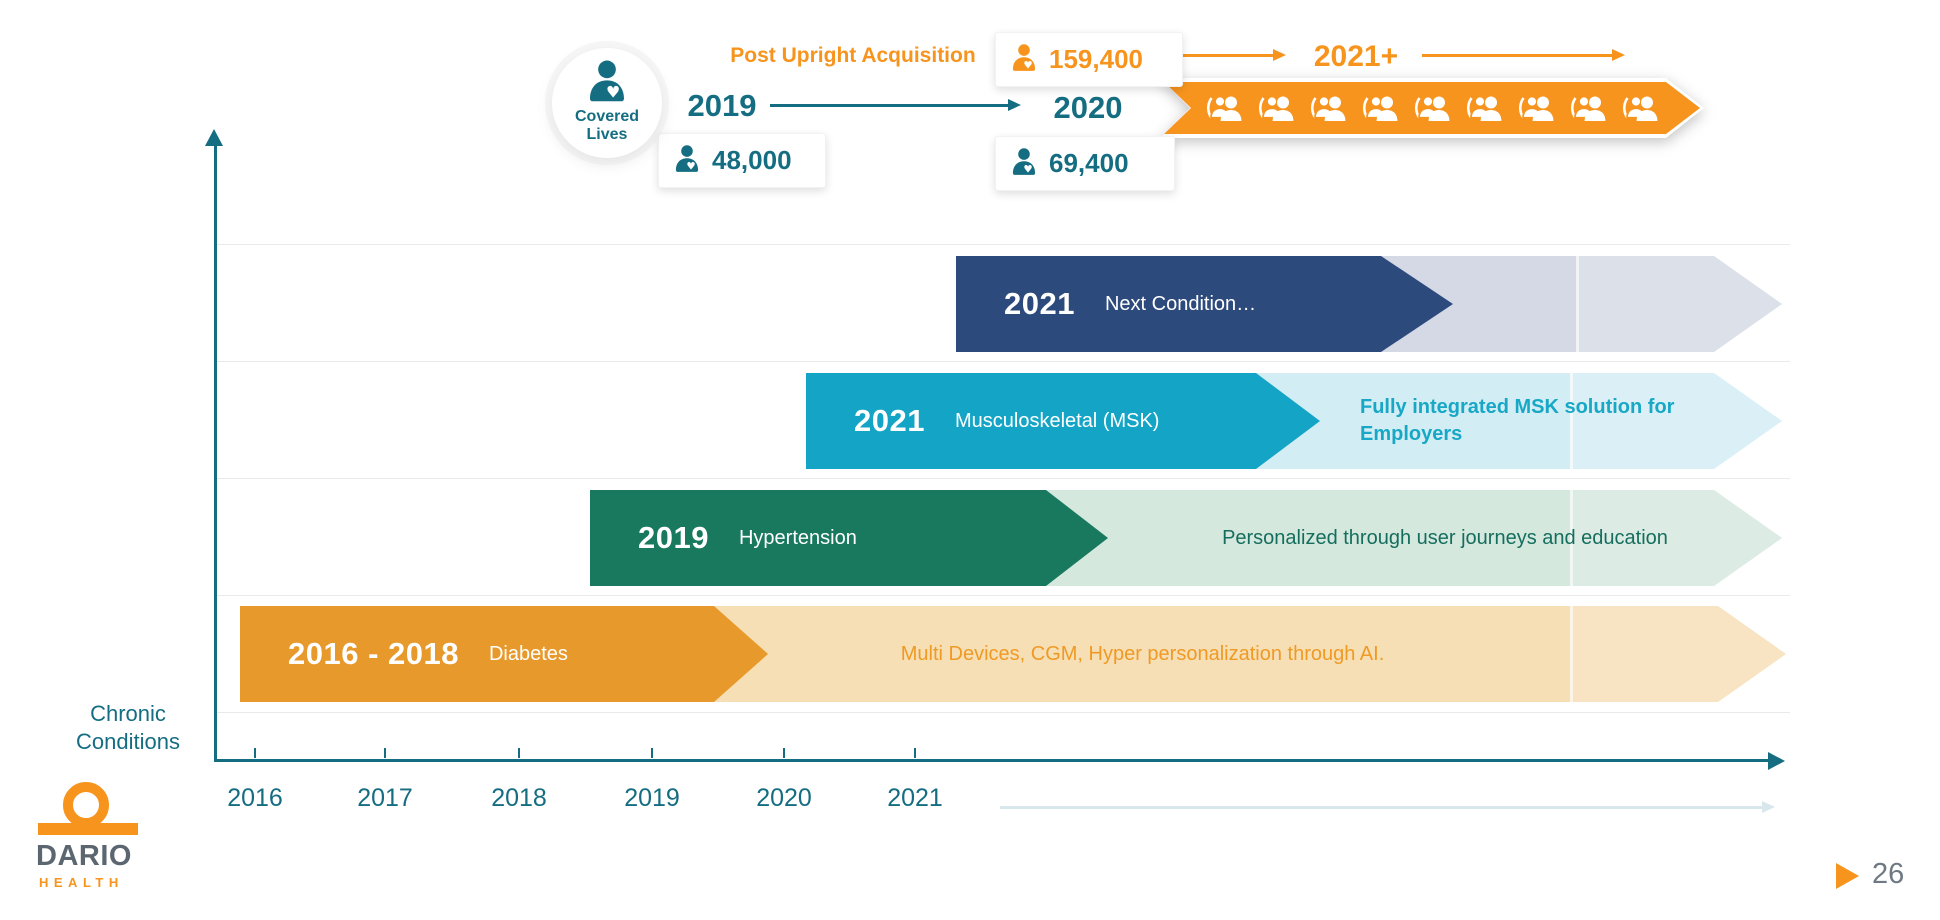 This screenshot has height=920, width=1940. What do you see at coordinates (992, 760) in the screenshot?
I see `x-axis` at bounding box center [992, 760].